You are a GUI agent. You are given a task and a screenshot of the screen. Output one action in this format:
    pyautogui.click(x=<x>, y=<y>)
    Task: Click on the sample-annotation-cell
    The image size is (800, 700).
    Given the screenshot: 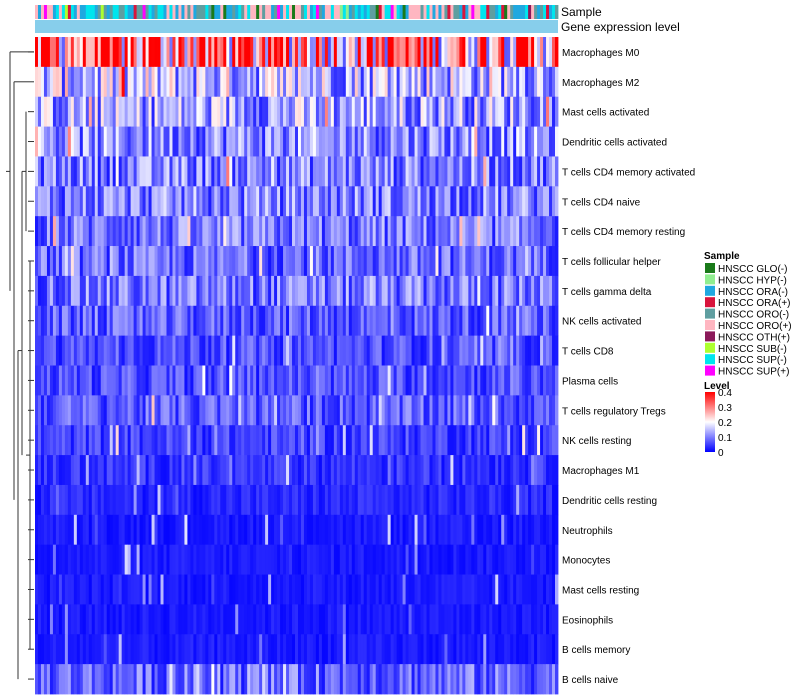 What is the action you would take?
    pyautogui.click(x=413, y=12)
    